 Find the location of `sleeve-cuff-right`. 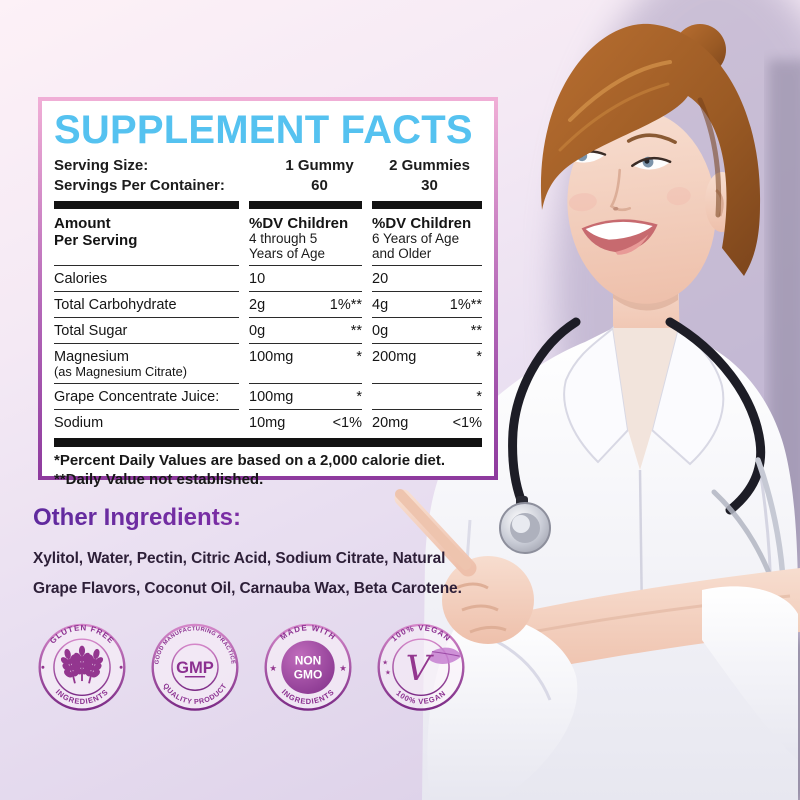

sleeve-cuff-right is located at coordinates (750, 673).